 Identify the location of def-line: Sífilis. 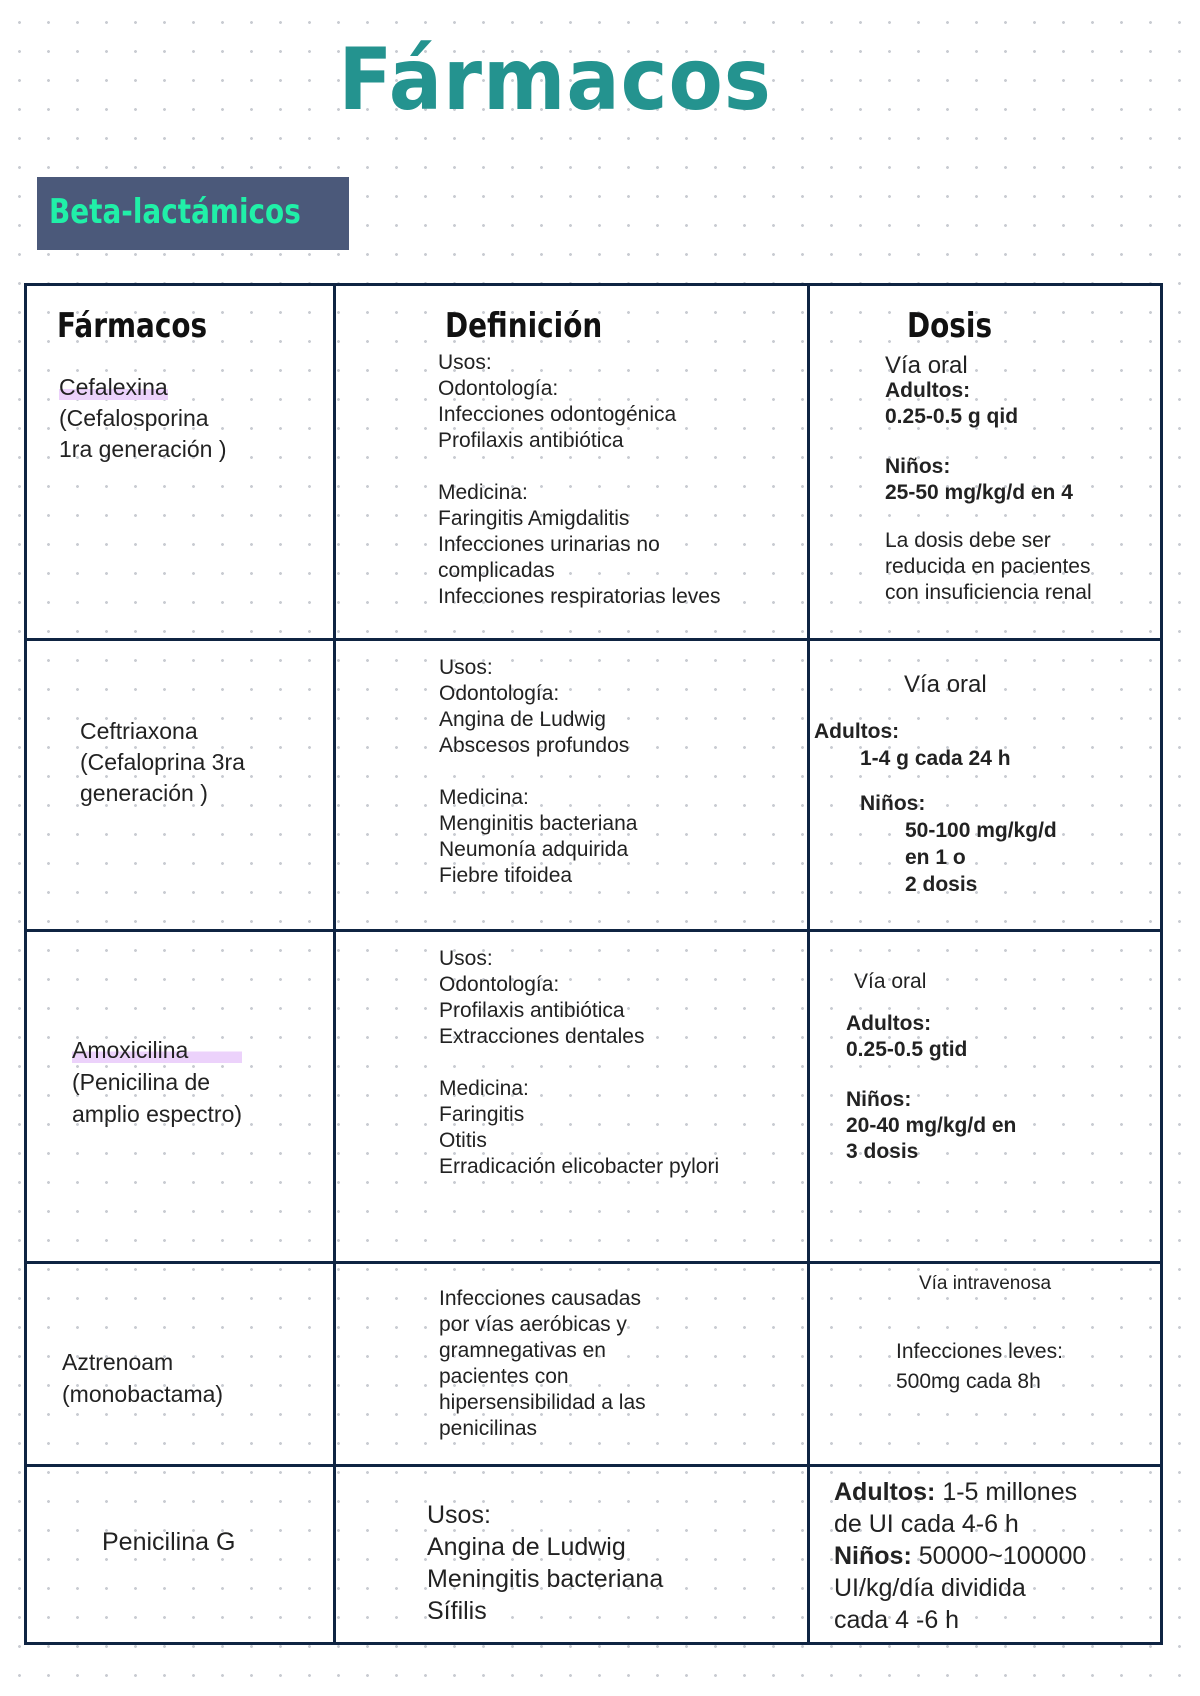
(457, 1611).